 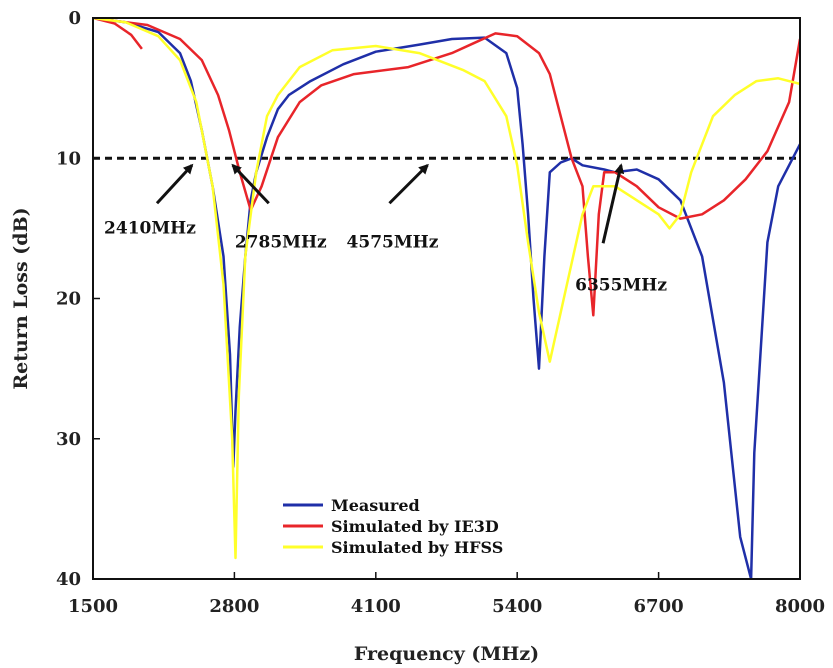 What do you see at coordinates (68, 158) in the screenshot?
I see `y-tick-label: 10` at bounding box center [68, 158].